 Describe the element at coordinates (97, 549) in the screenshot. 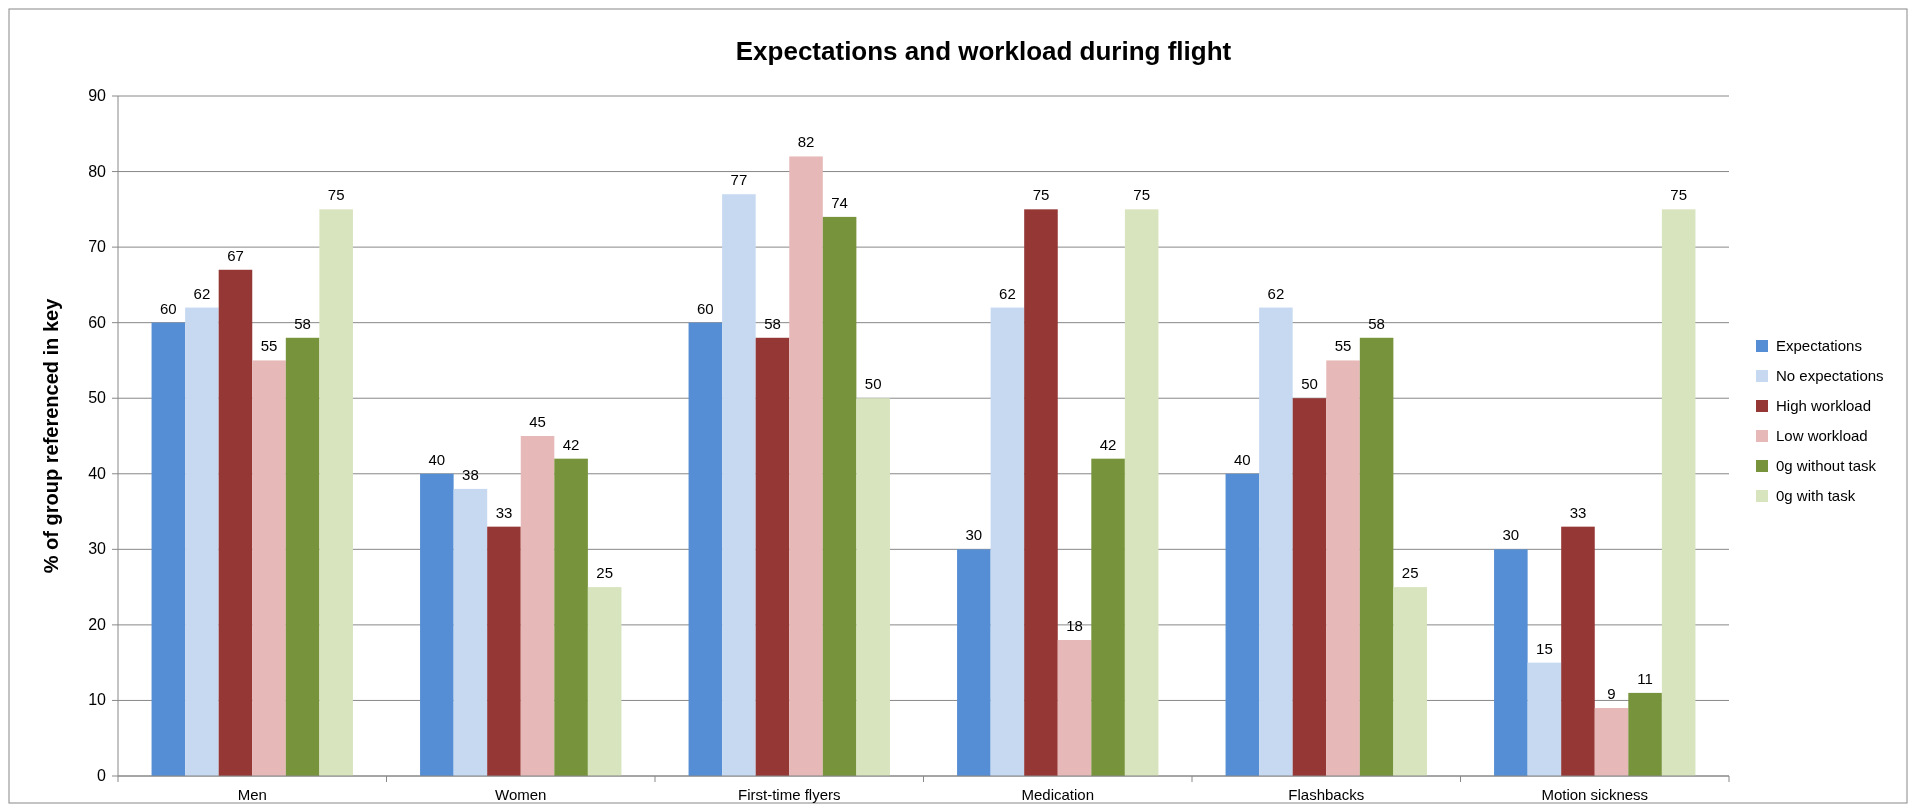

I see `y-tick-label: 30` at that location.